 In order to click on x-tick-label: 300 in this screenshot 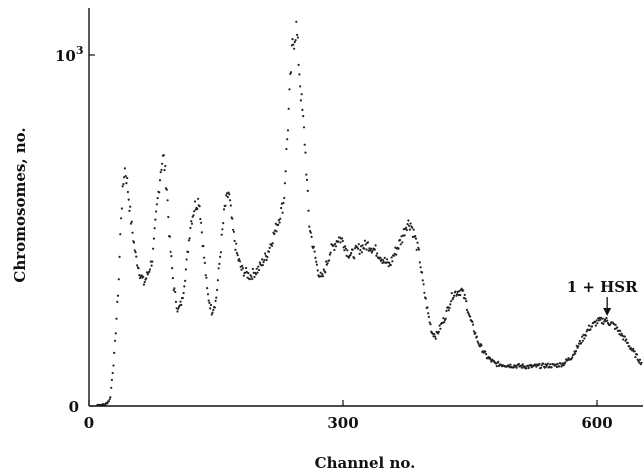, I will do `click(342, 423)`.